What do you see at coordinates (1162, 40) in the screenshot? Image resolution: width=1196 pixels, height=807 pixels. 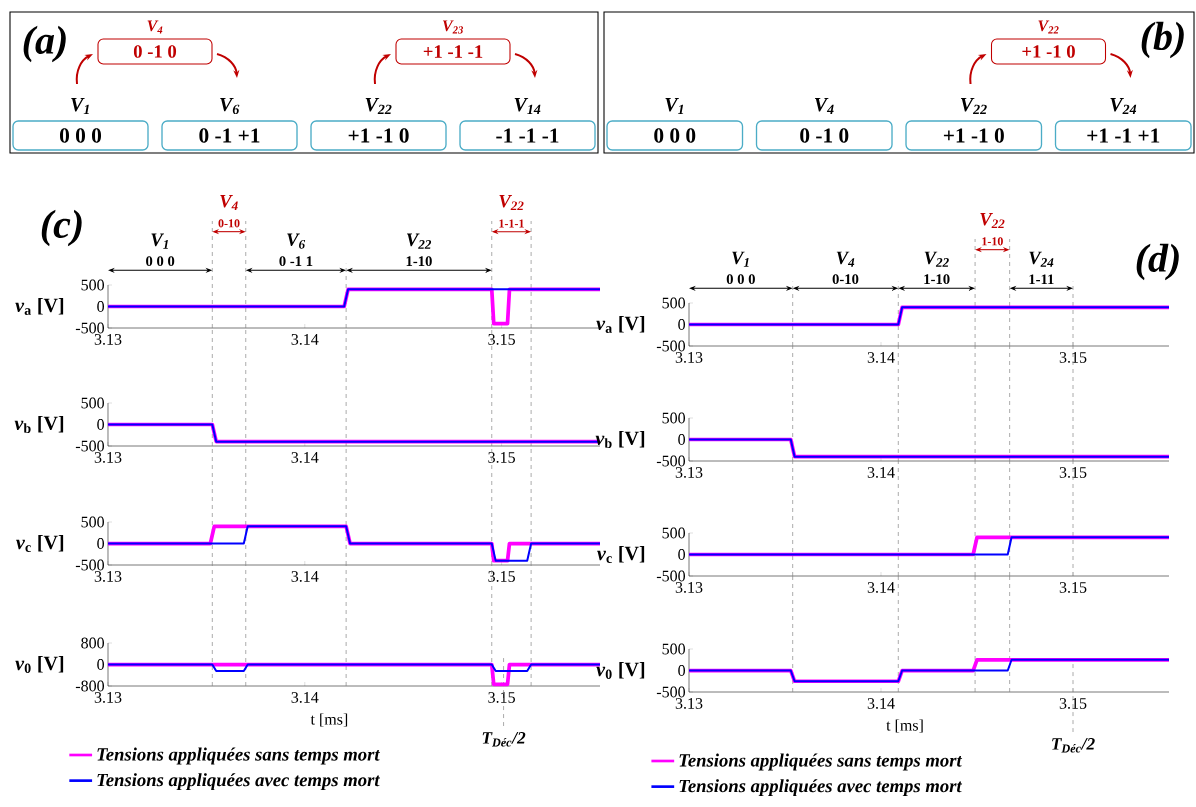 I see `text: (b)` at bounding box center [1162, 40].